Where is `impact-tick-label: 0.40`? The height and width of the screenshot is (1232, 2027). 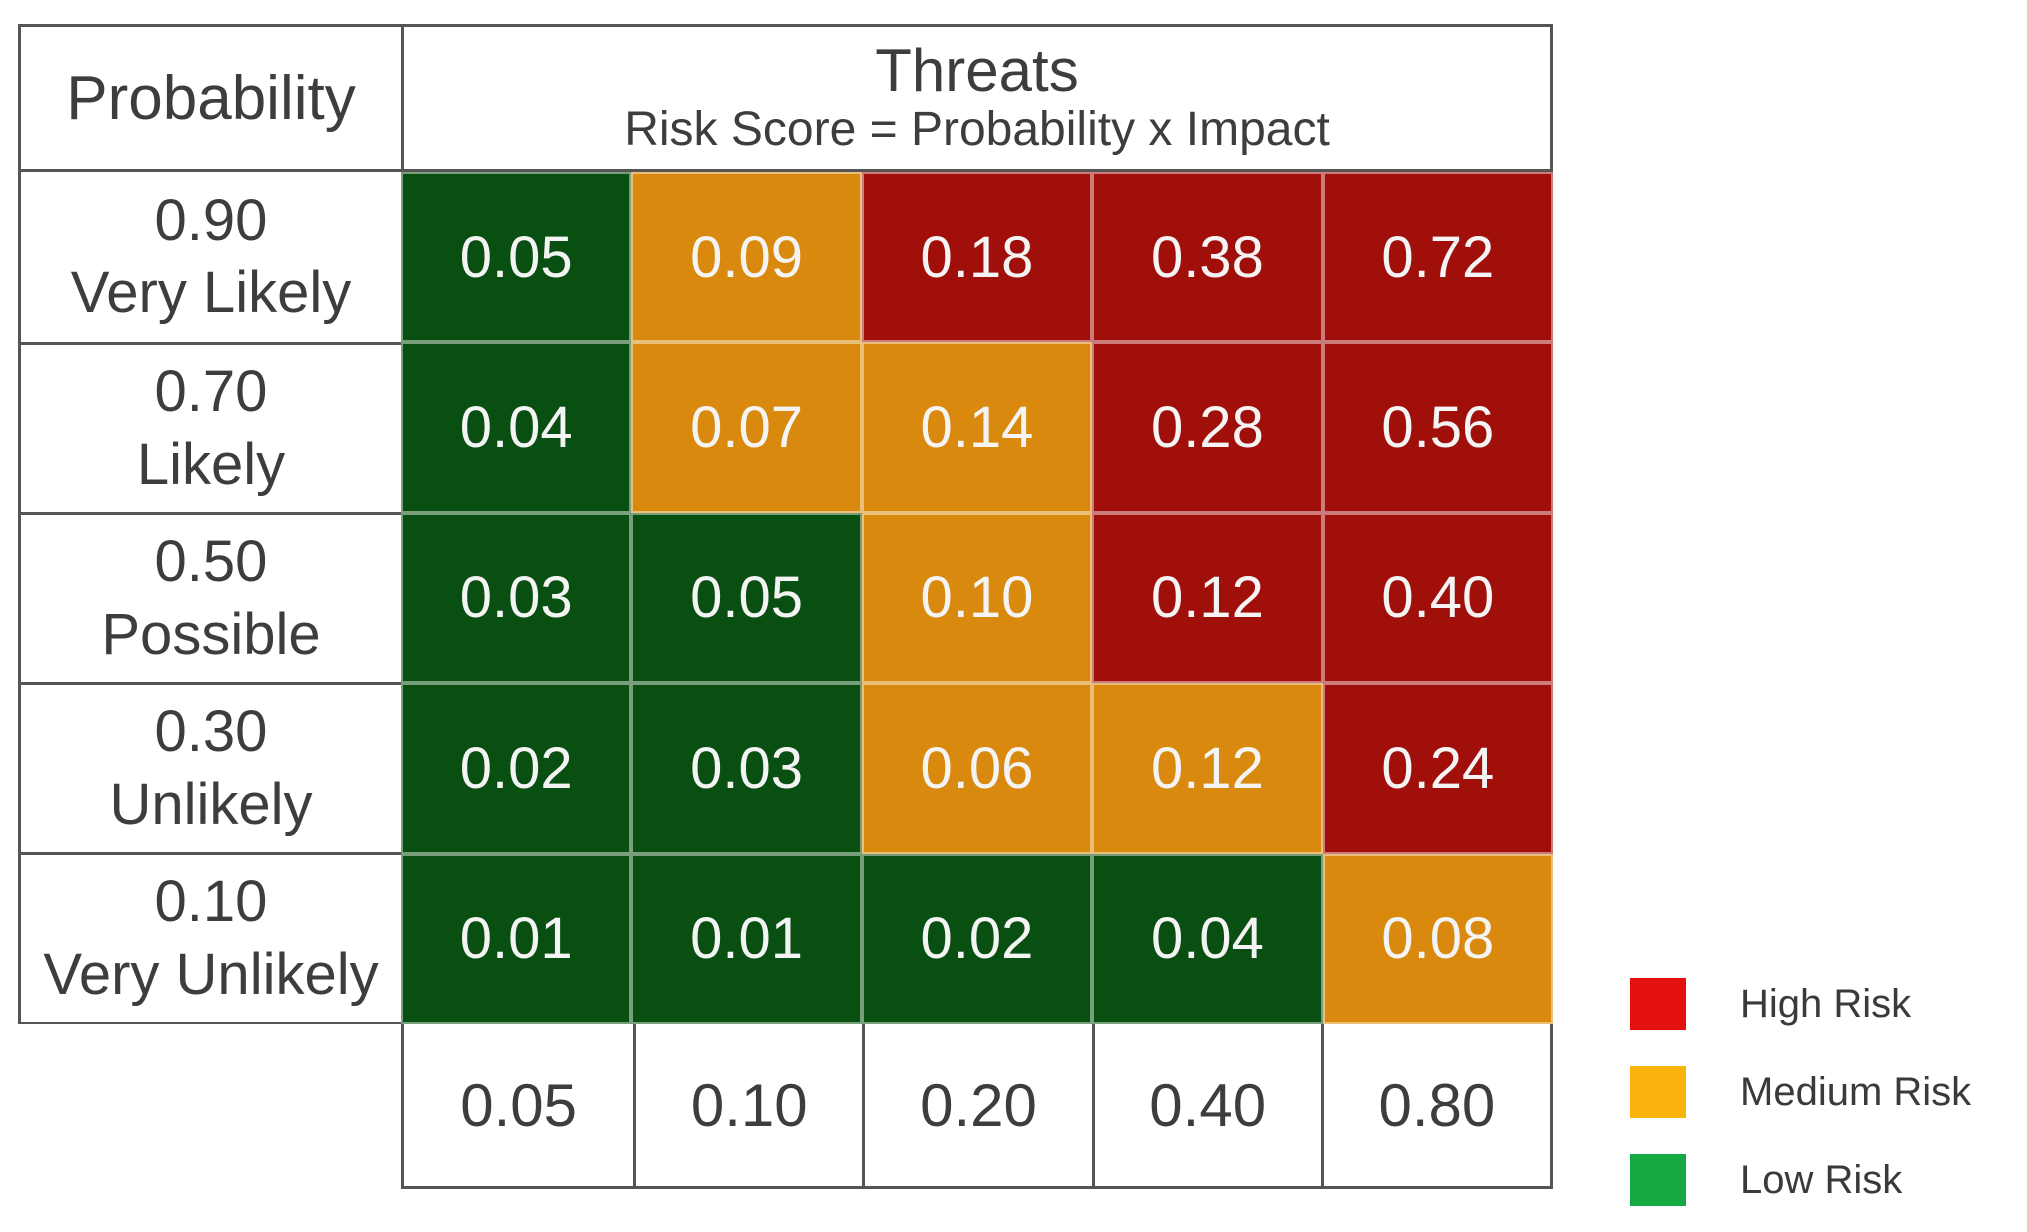
impact-tick-label: 0.40 is located at coordinates (1206, 1105).